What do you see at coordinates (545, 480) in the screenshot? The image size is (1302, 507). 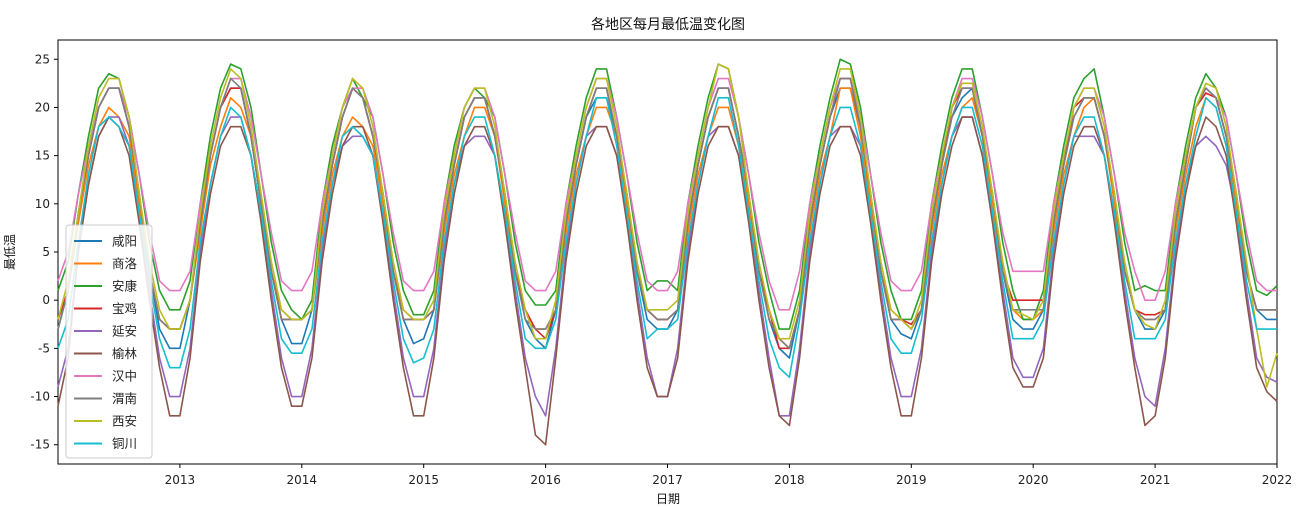 I see `x-tick-label-3: 2016` at bounding box center [545, 480].